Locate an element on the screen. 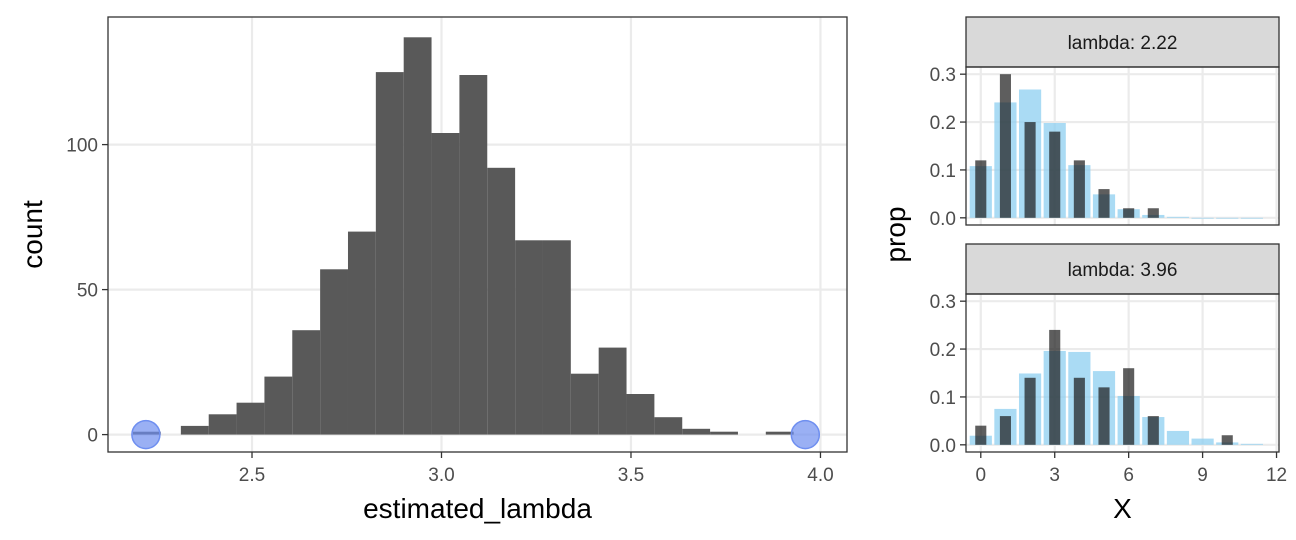  x-tick-label: 3.5 is located at coordinates (631, 475).